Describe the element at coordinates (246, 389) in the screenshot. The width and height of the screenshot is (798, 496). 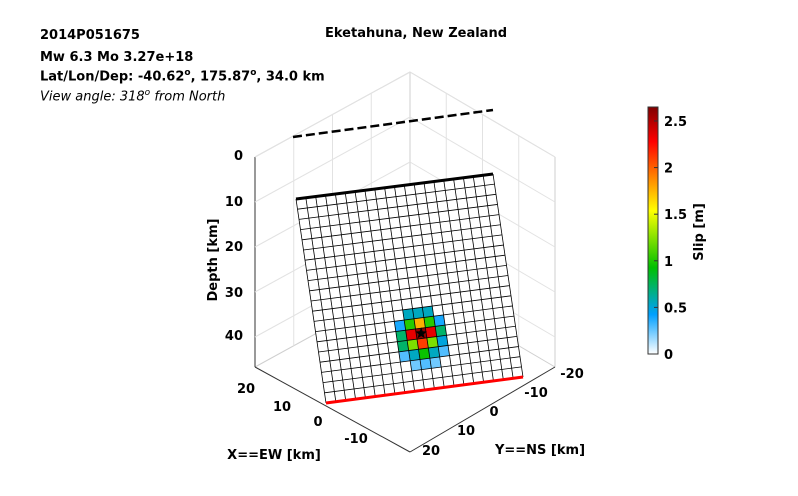
I see `x-tick-20: 20` at that location.